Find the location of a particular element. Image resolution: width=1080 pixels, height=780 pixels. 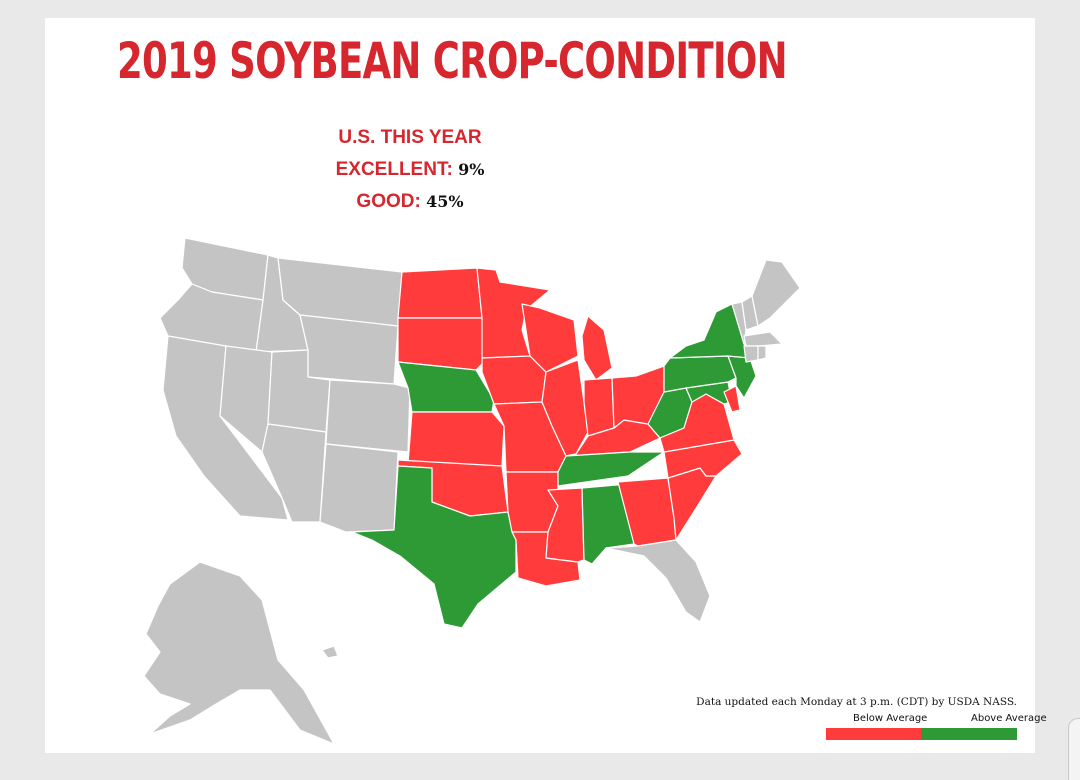

state-maine is located at coordinates (776, 293).